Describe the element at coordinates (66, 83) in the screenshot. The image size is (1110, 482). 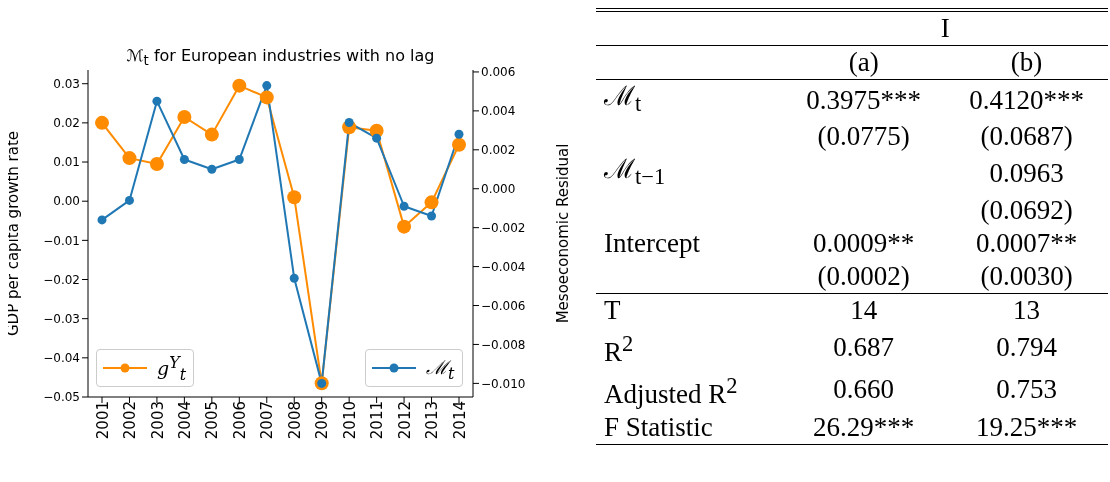
I see `y-tick-label: 0.03` at that location.